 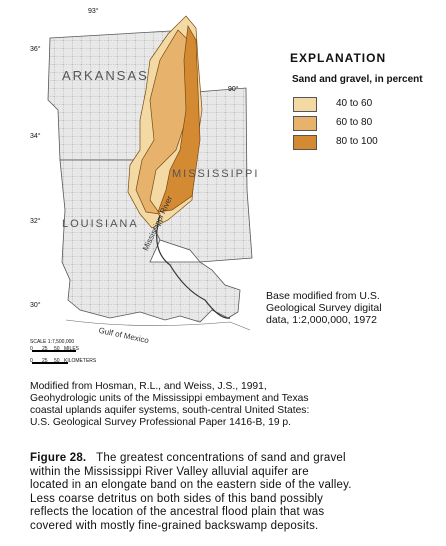 What do you see at coordinates (105, 75) in the screenshot?
I see `state-label: ARKANSAS` at bounding box center [105, 75].